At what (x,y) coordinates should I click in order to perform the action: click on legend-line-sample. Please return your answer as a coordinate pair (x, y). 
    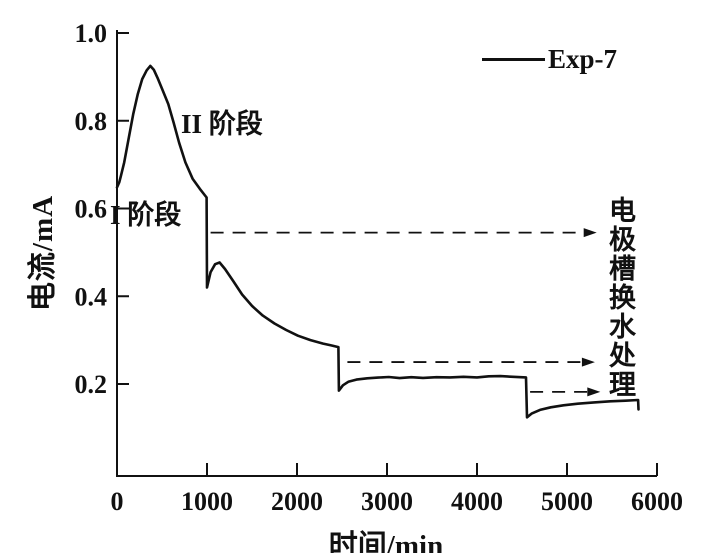
    Looking at the image, I should click on (513, 59).